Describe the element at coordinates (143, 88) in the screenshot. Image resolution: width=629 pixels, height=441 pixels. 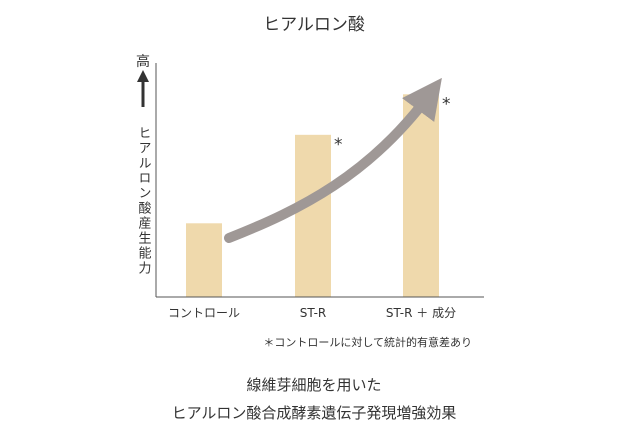
I see `up-arrow-icon` at that location.